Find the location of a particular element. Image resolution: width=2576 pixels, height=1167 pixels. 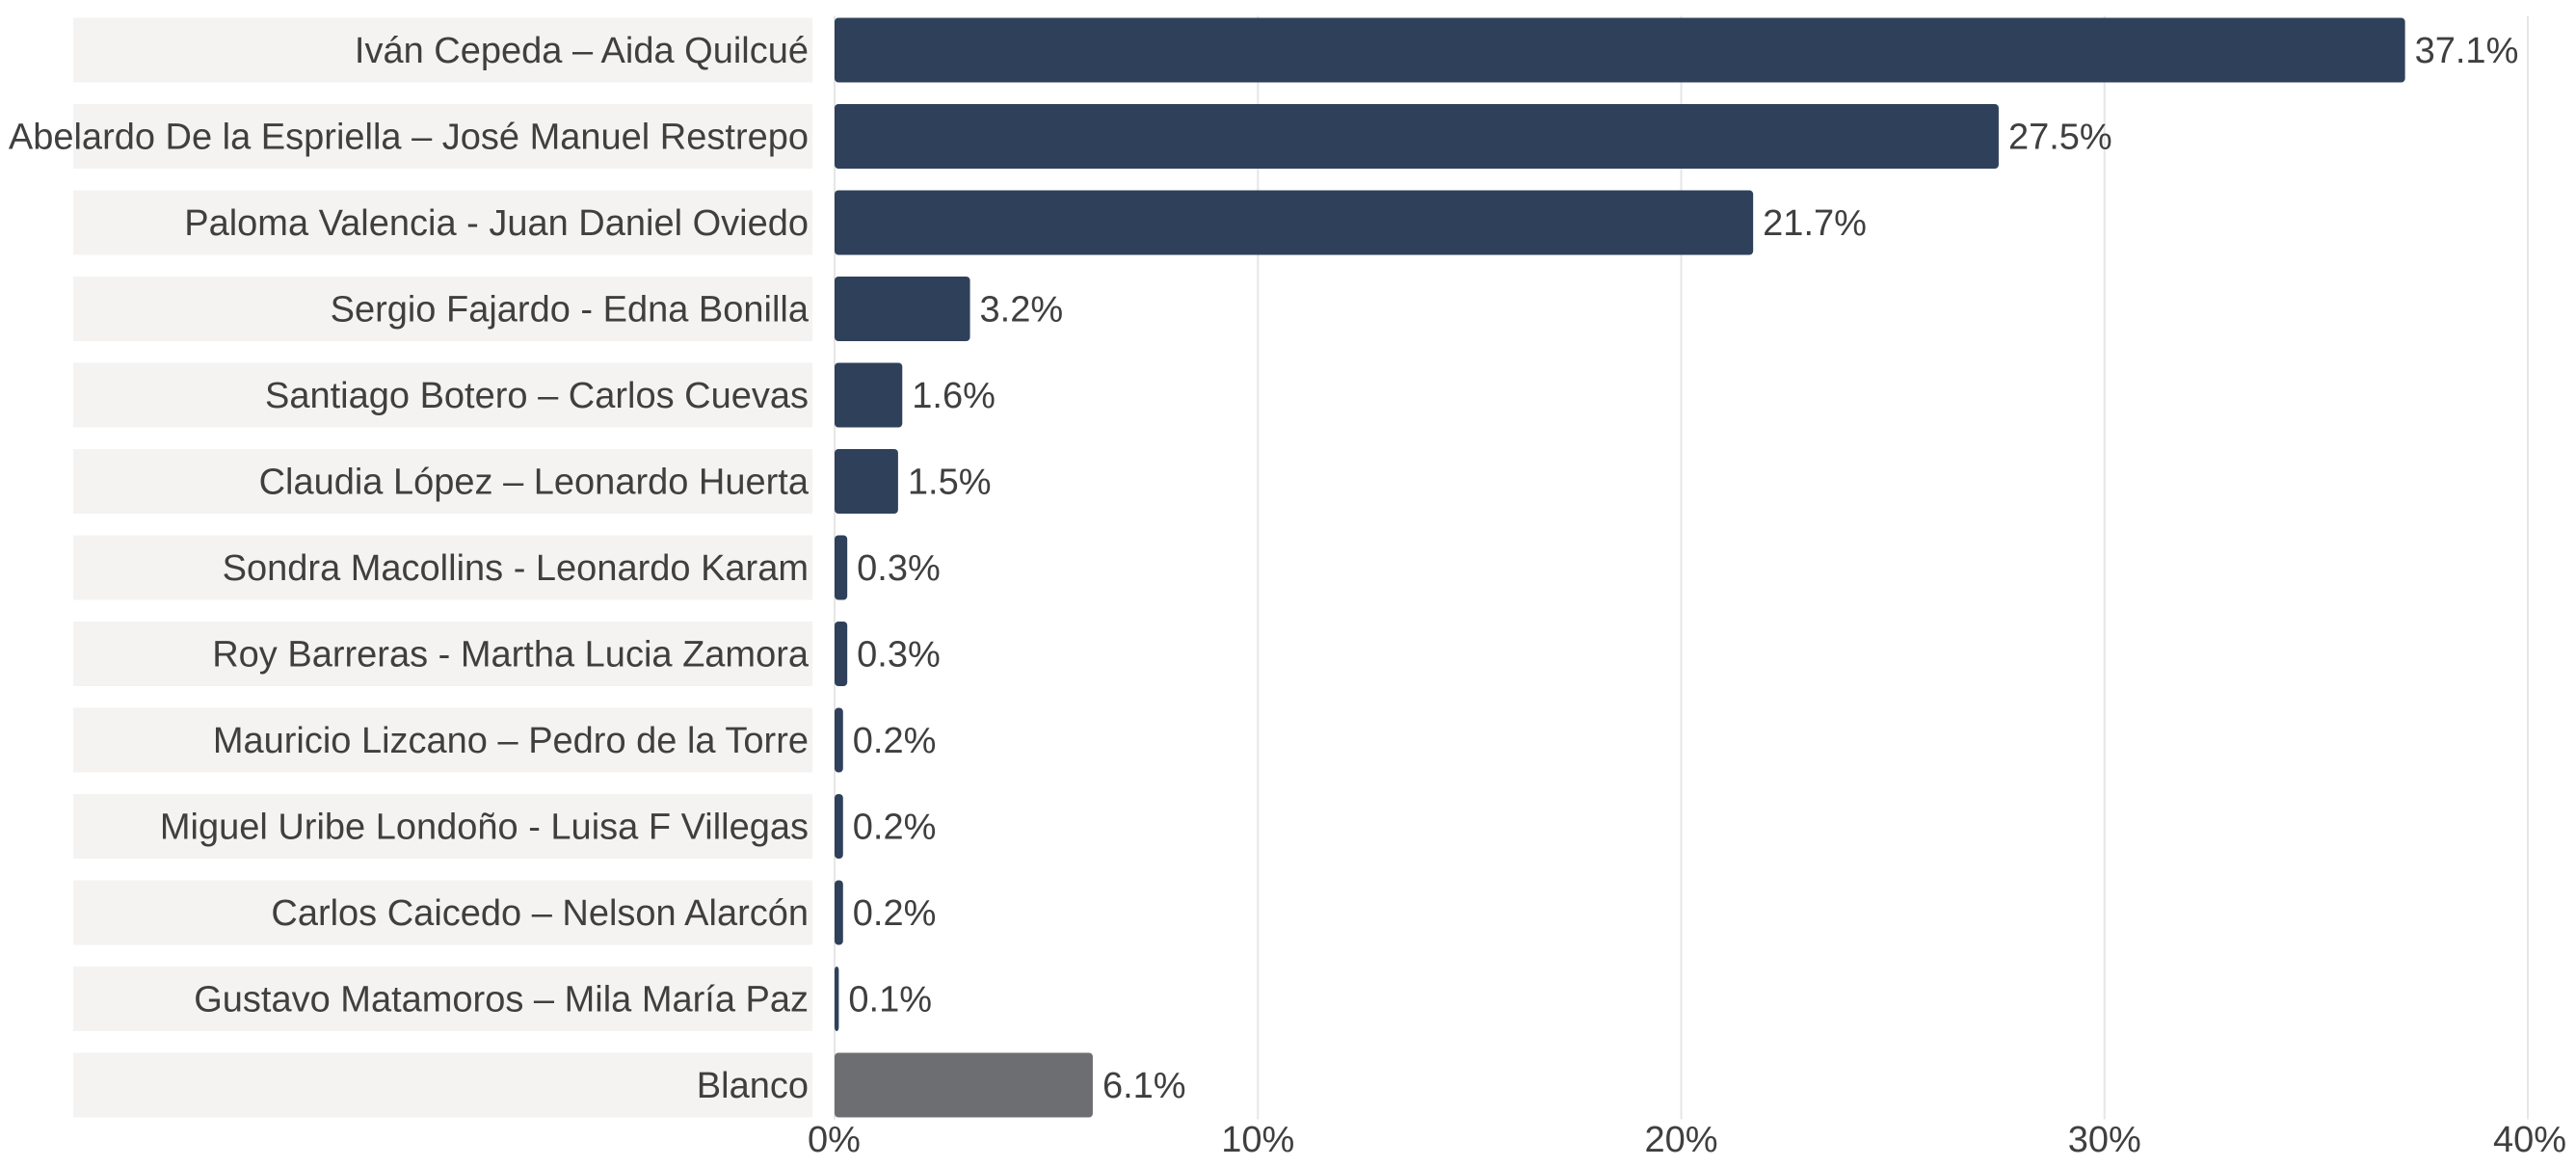

category-label: Iván Cepeda – Aida Quilcué is located at coordinates (582, 51).